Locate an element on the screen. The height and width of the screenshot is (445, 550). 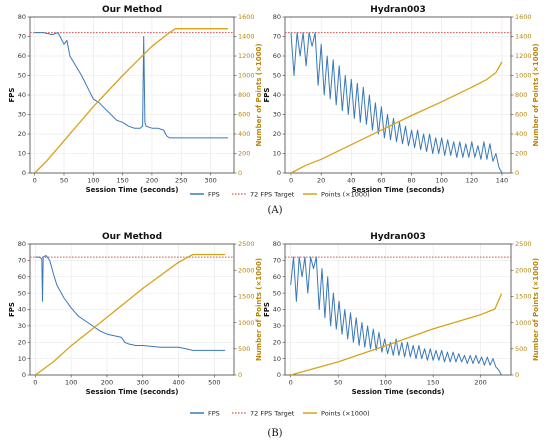
x-tick-label: 40 is located at coordinates (351, 181).